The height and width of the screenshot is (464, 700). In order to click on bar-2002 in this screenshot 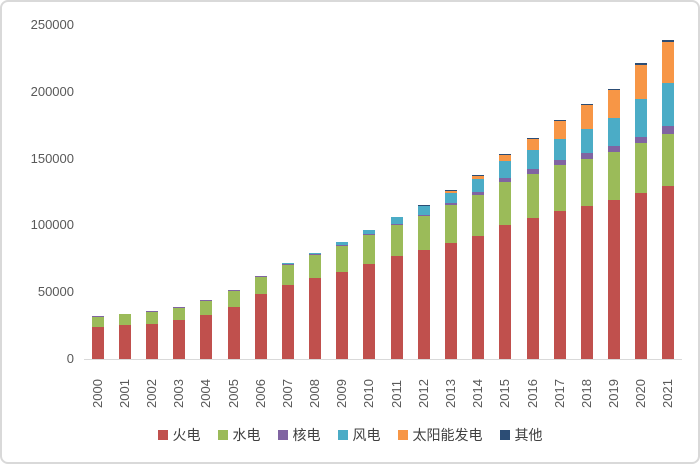, I will do `click(151, 335)`.